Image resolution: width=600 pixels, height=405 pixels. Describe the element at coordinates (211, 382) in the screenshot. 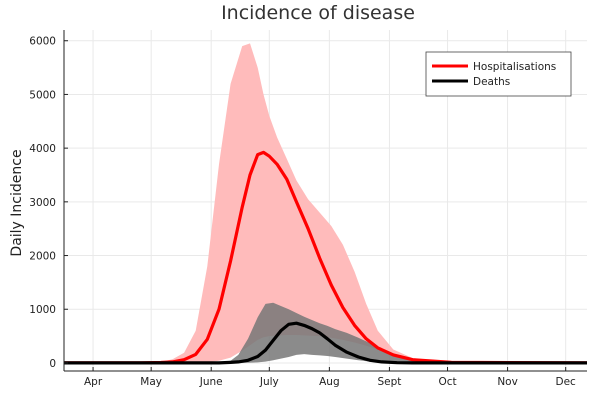

I see `x-tick-label: June` at that location.